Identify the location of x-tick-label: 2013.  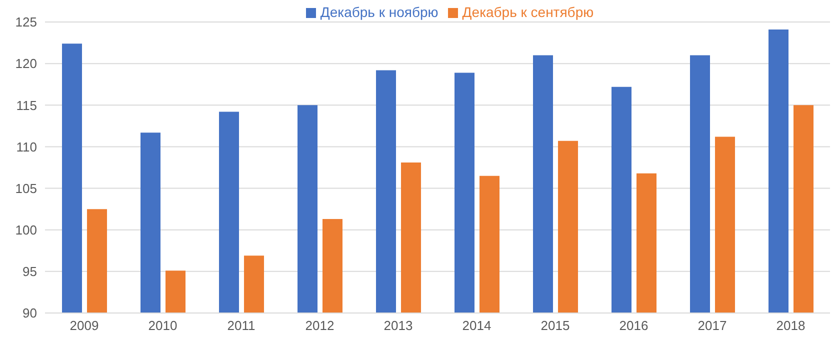
(398, 326).